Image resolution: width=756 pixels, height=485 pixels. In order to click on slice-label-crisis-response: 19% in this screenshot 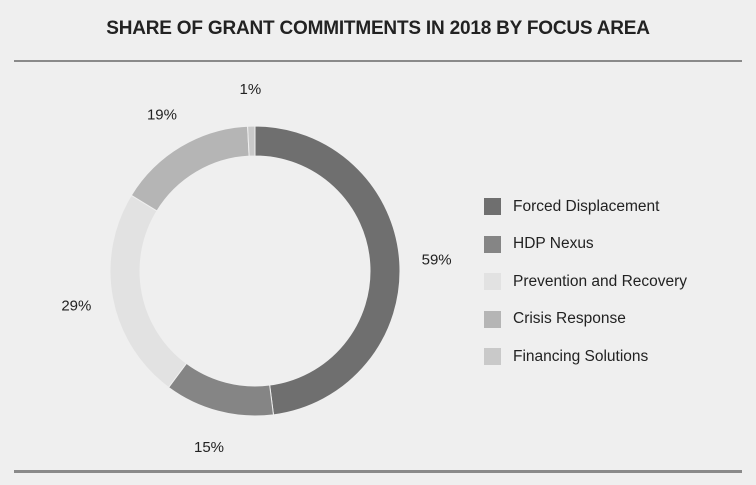, I will do `click(162, 115)`.